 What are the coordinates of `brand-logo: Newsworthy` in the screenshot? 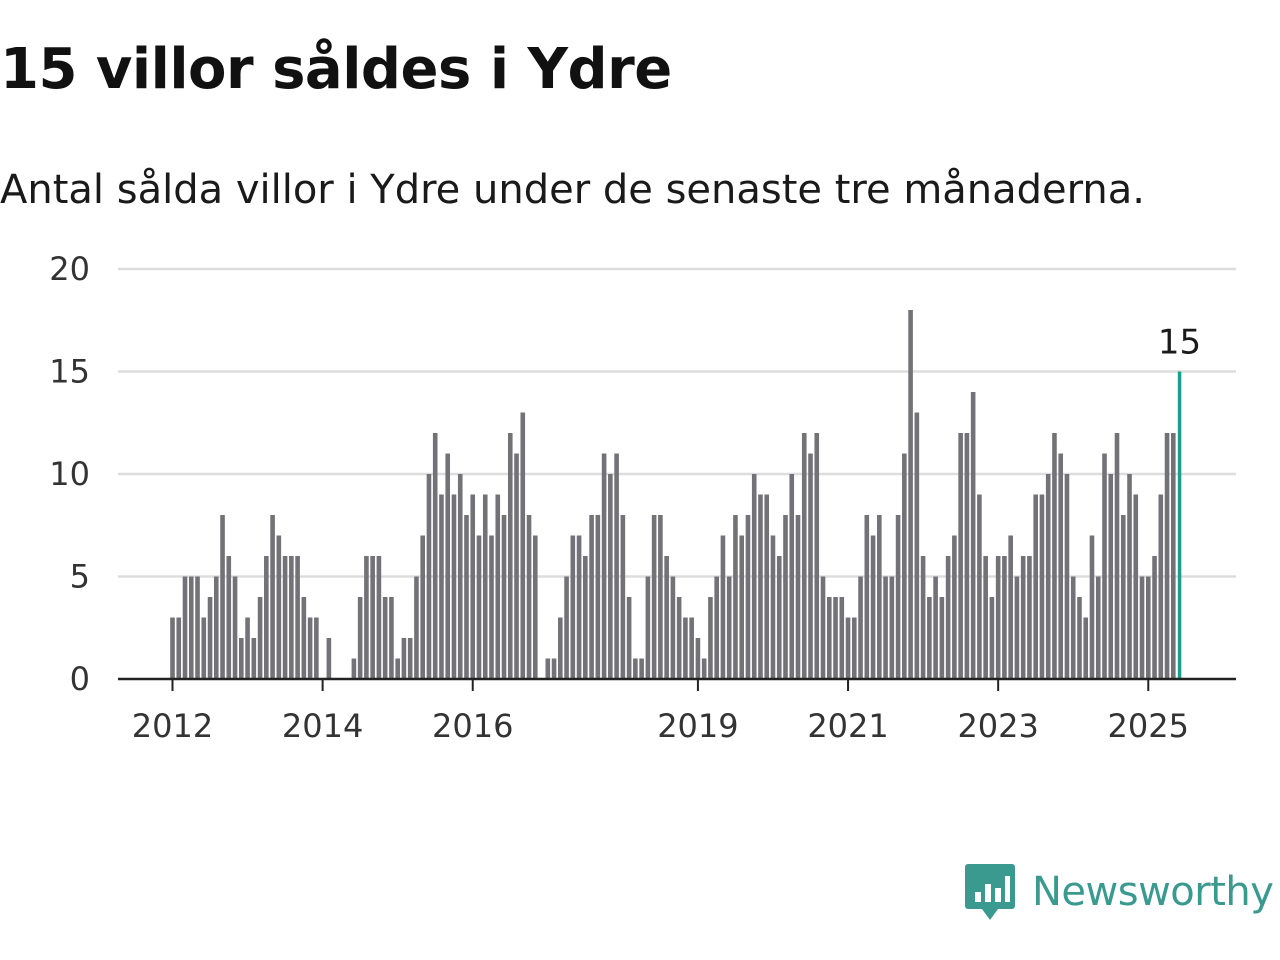 It's located at (1119, 892).